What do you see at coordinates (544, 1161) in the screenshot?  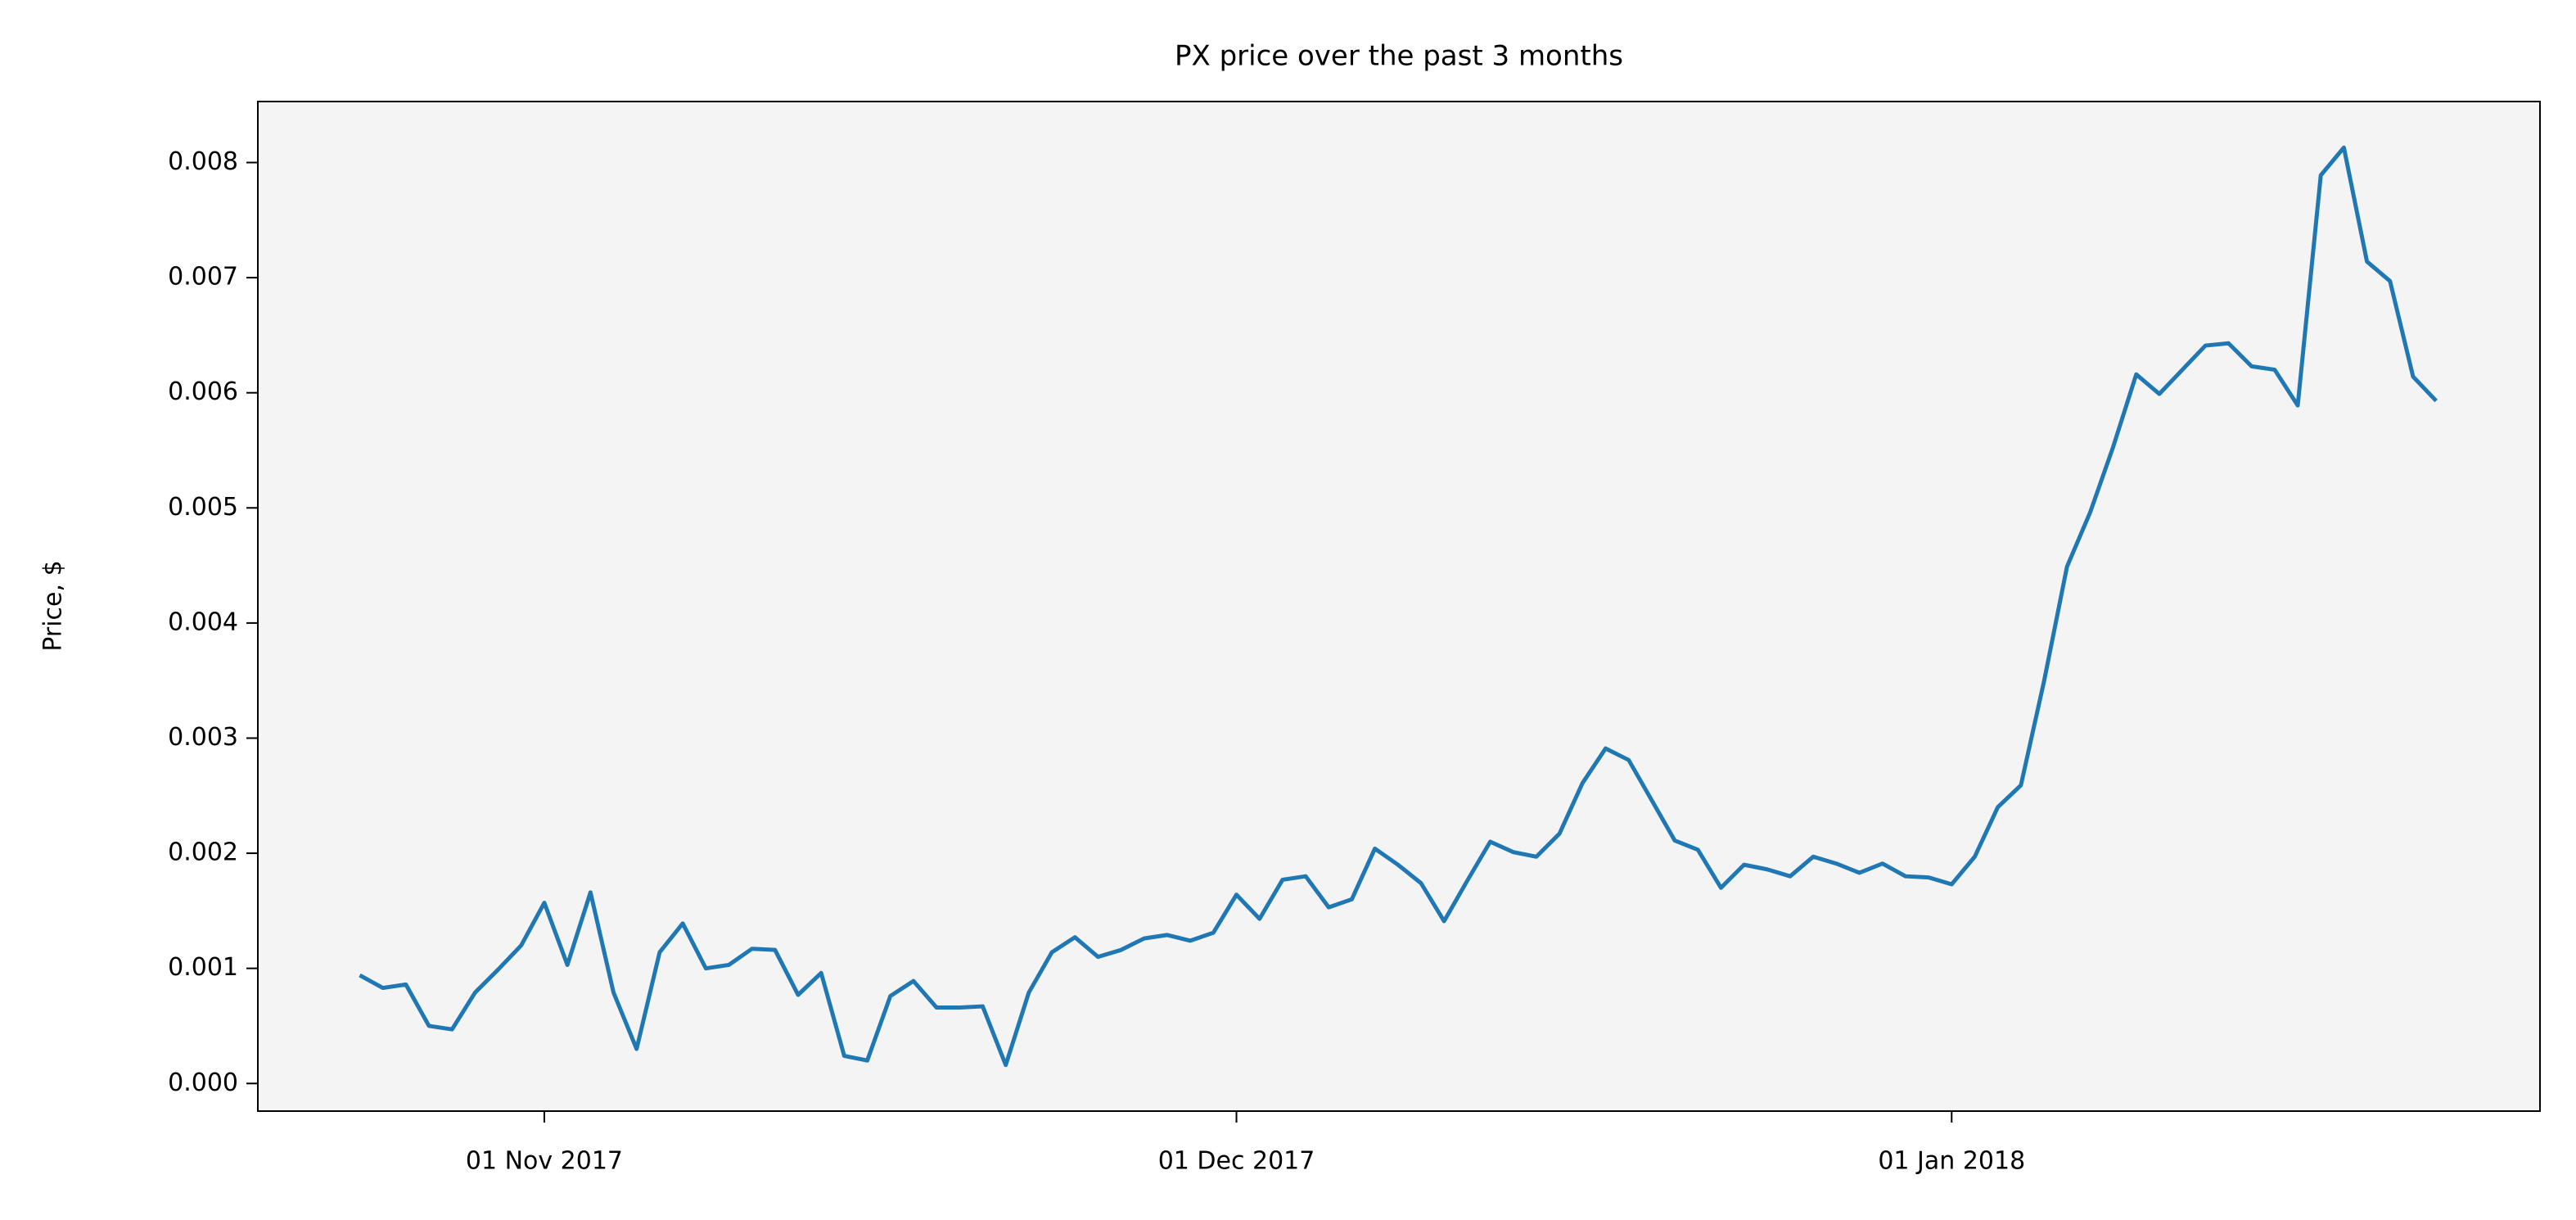 I see `x-tick-label: 01 Nov 2017` at bounding box center [544, 1161].